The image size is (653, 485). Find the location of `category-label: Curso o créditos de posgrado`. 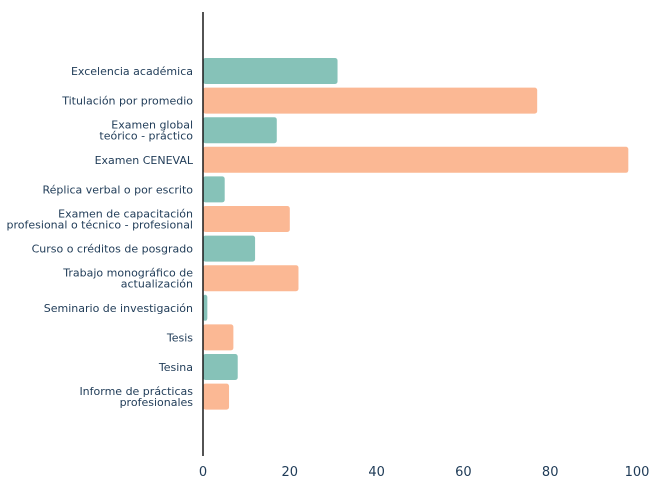

category-label: Curso o créditos de posgrado is located at coordinates (113, 249).